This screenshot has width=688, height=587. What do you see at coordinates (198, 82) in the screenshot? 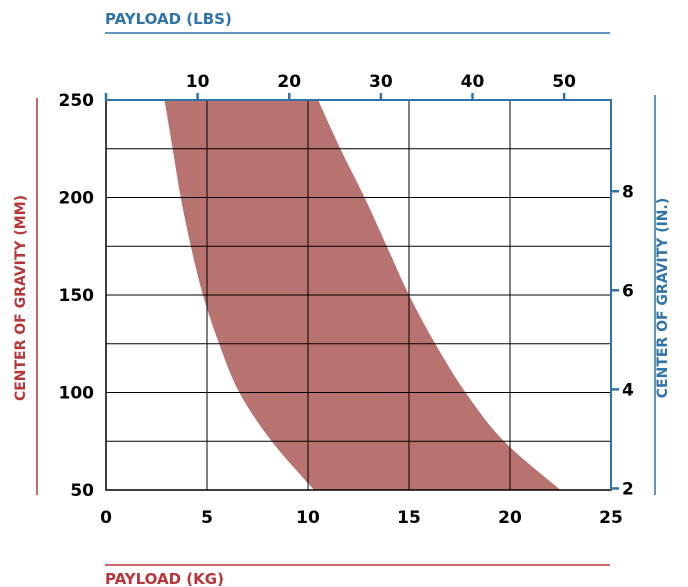
I see `lbs-tick-label: 10` at bounding box center [198, 82].